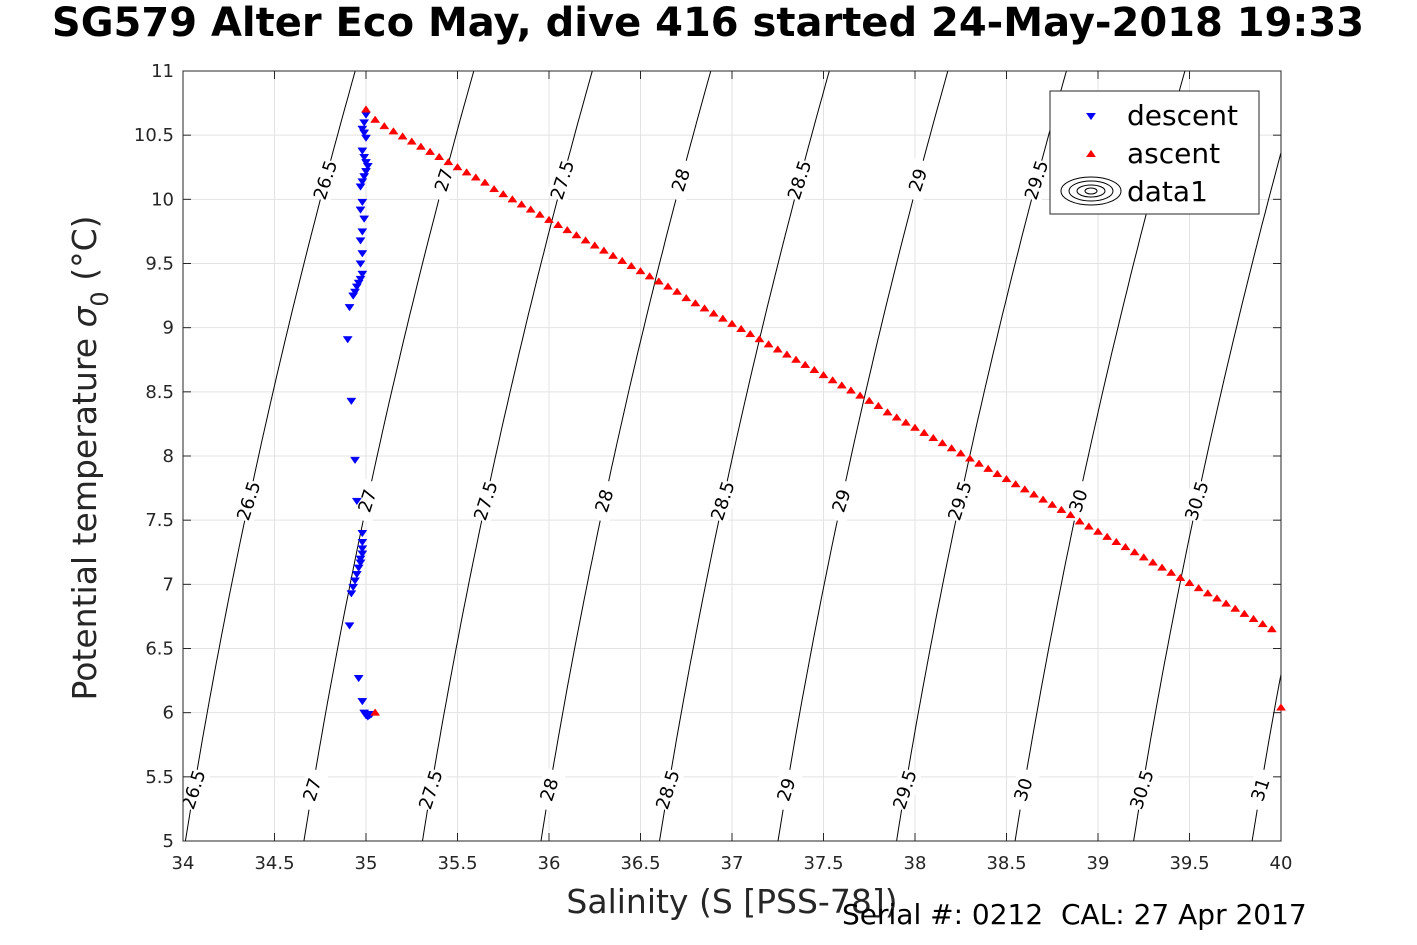  Describe the element at coordinates (366, 863) in the screenshot. I see `x-tick-label: 35` at that location.